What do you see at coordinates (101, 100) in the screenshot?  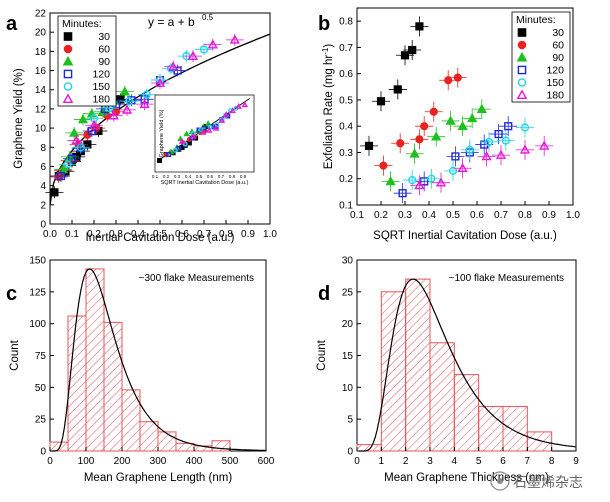 I see `panel-a-legend-label: 180` at bounding box center [101, 100].